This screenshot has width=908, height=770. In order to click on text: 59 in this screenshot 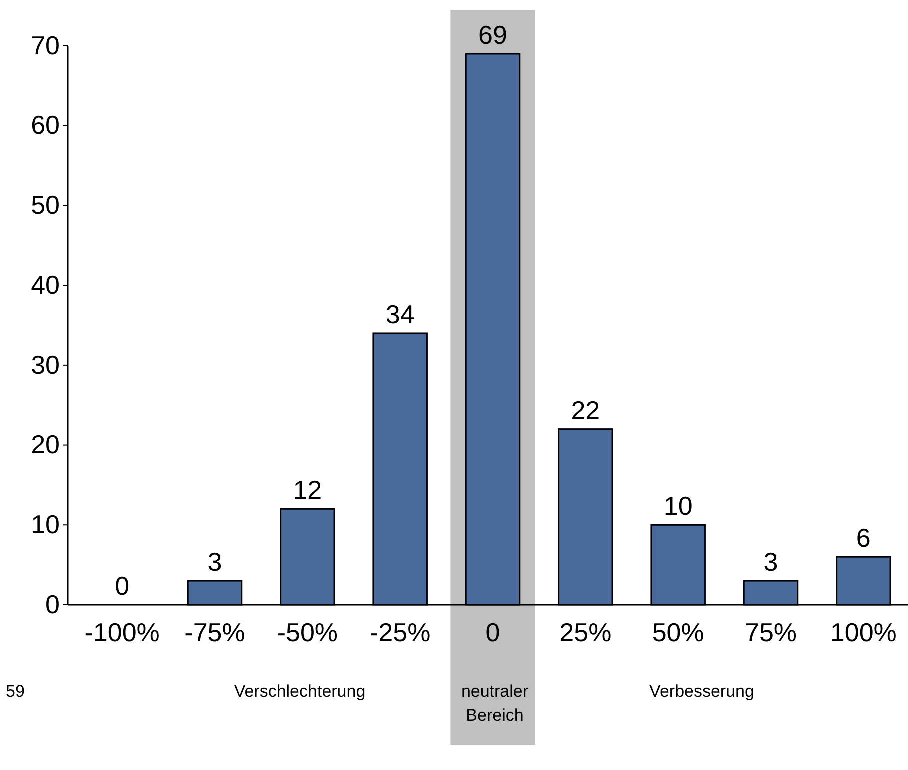, I will do `click(15, 691)`.